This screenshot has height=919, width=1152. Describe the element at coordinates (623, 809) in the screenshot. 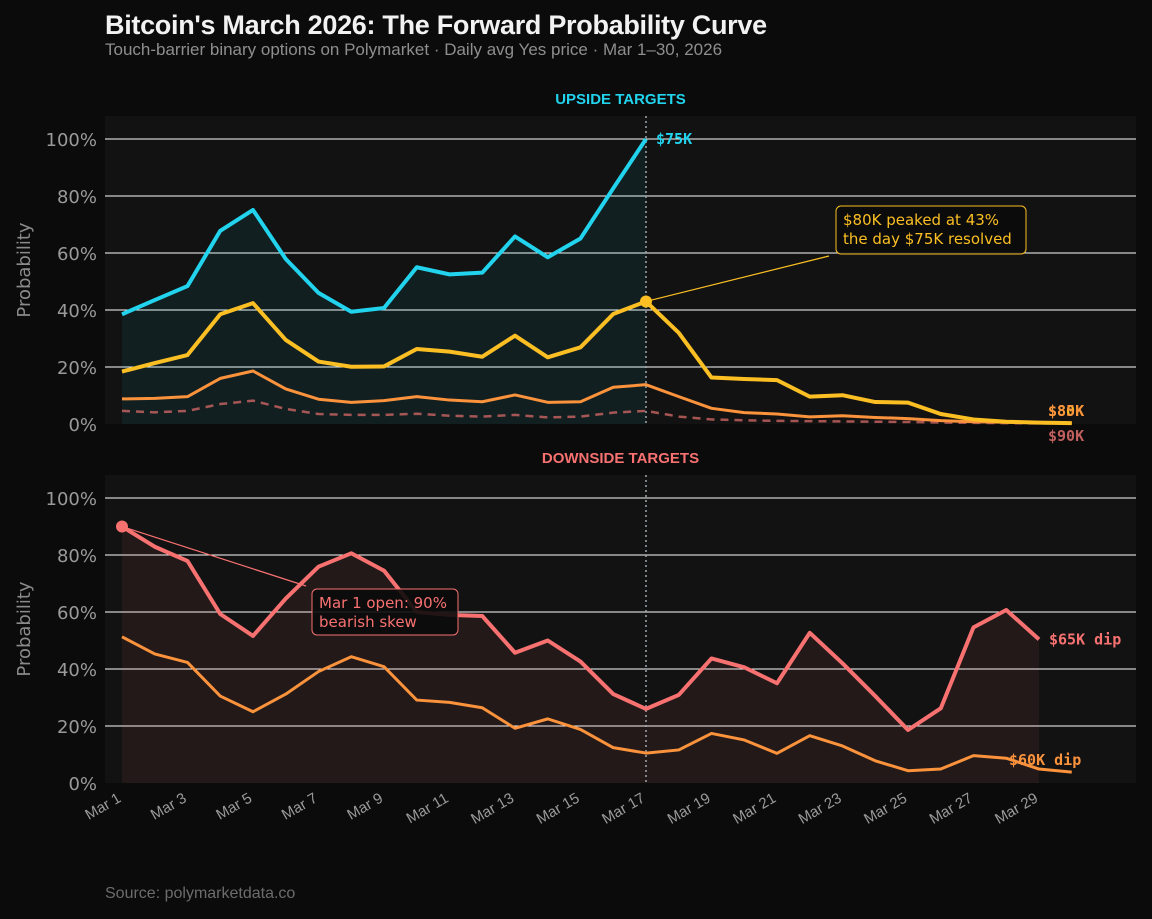

I see `x-tick-label: Mar 17` at that location.